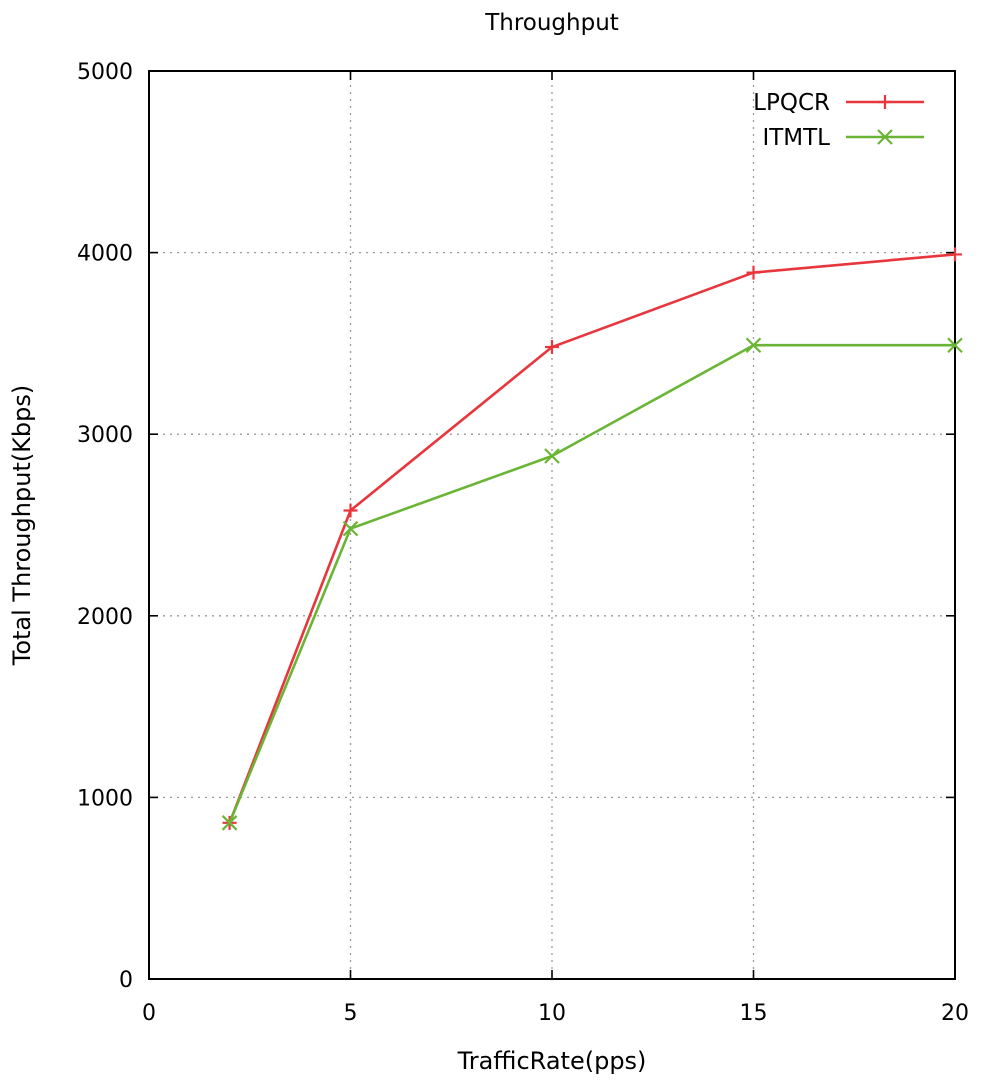  I want to click on y-tick-label: 0, so click(126, 980).